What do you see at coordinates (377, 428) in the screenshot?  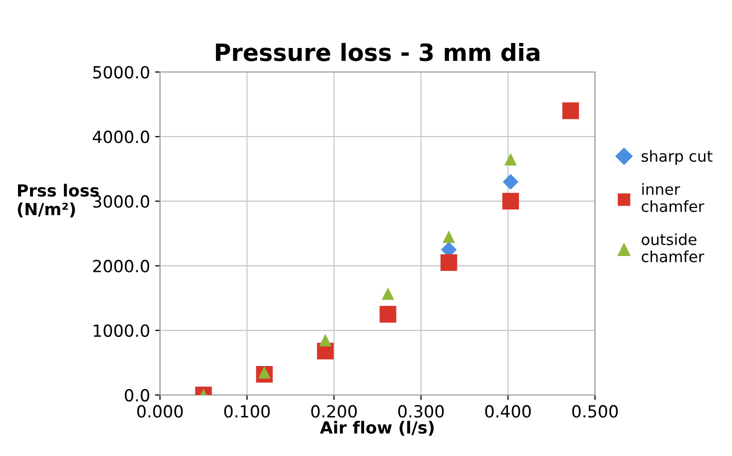 I see `x-axis-title: Air flow (l/s)` at bounding box center [377, 428].